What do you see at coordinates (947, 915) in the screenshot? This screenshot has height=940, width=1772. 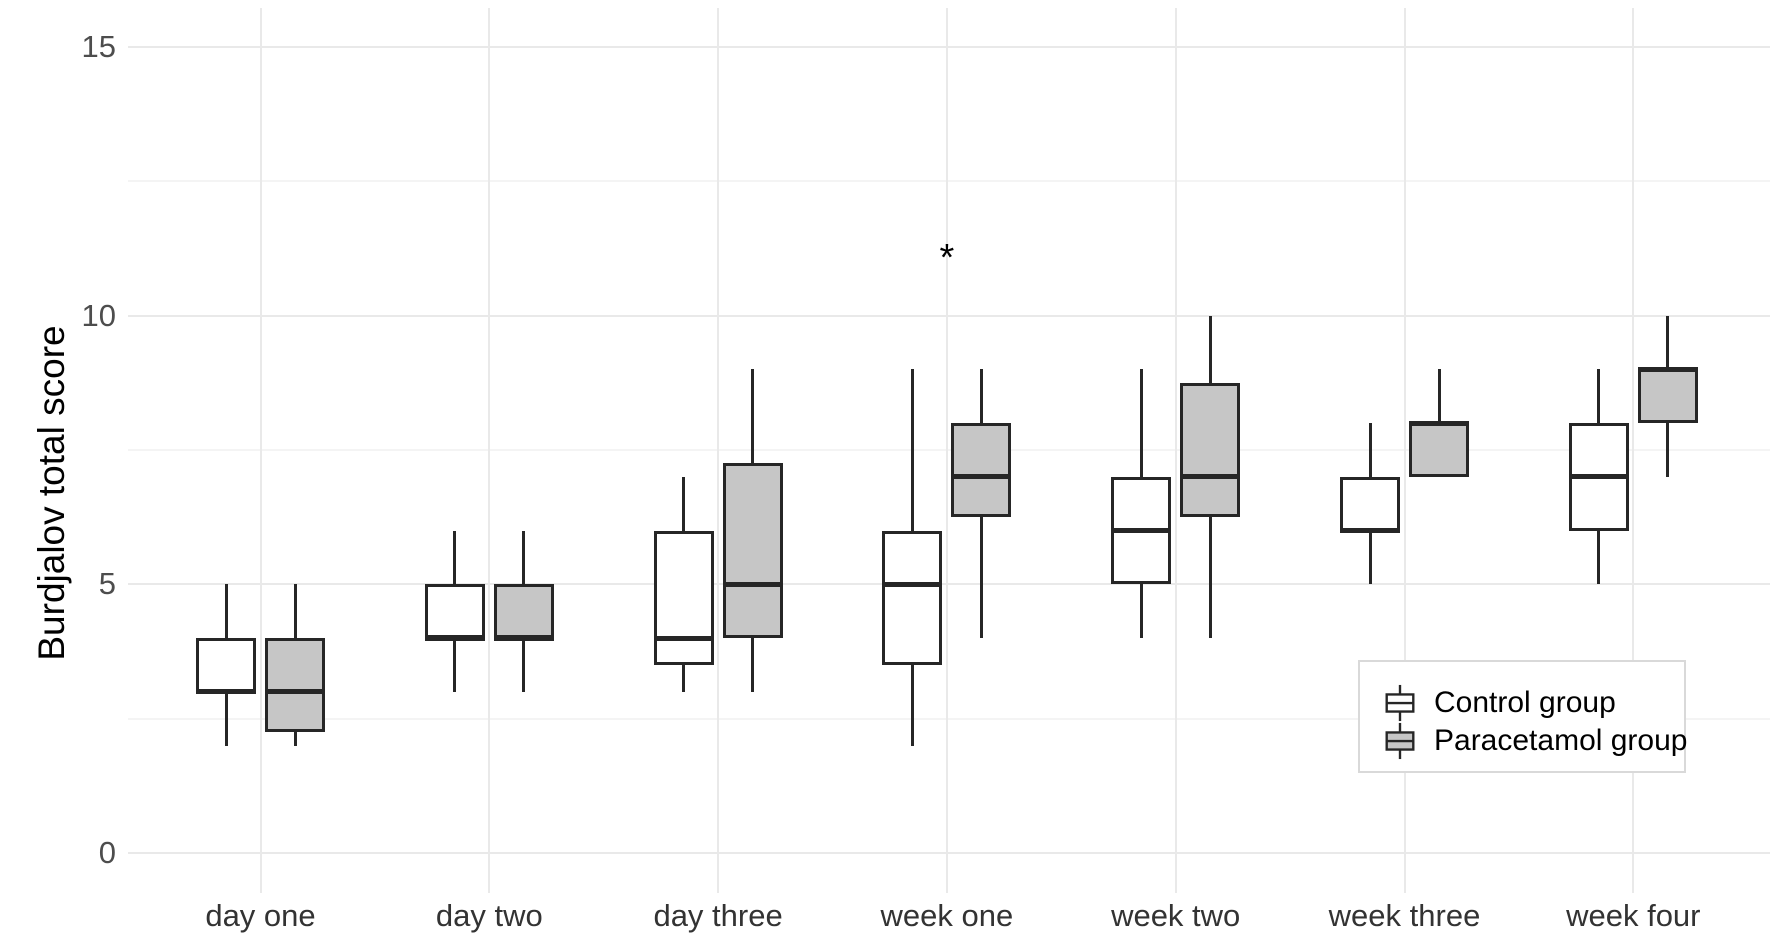 I see `x-tick-label: week one` at bounding box center [947, 915].